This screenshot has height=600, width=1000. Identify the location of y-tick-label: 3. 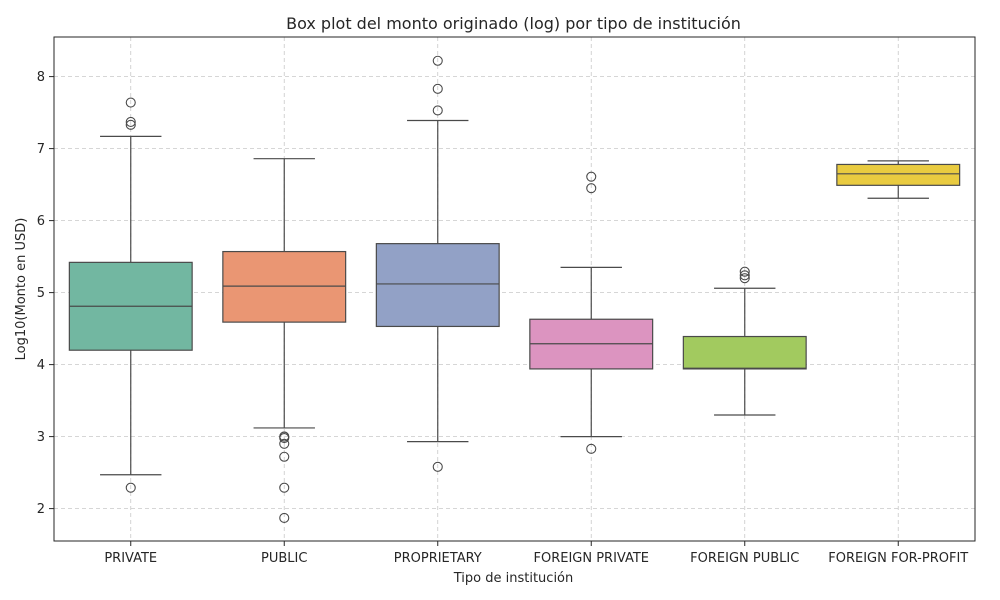
(41, 437).